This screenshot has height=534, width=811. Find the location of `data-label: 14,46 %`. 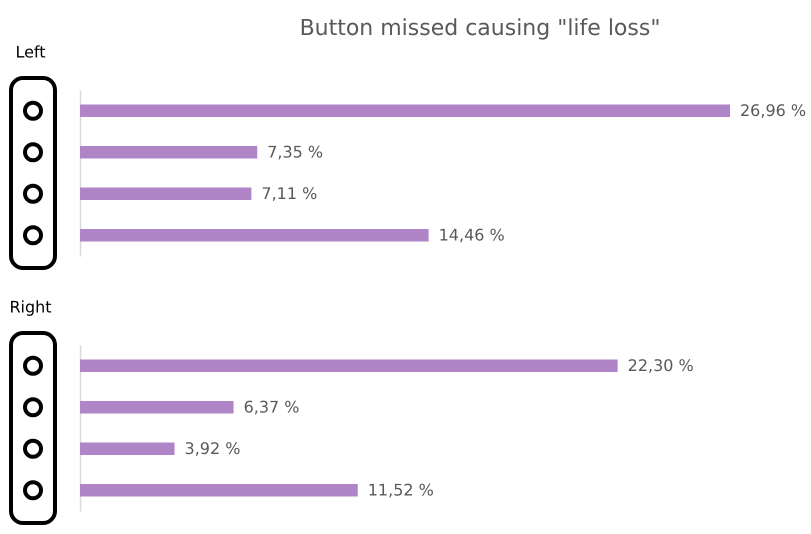

data-label: 14,46 % is located at coordinates (471, 234).